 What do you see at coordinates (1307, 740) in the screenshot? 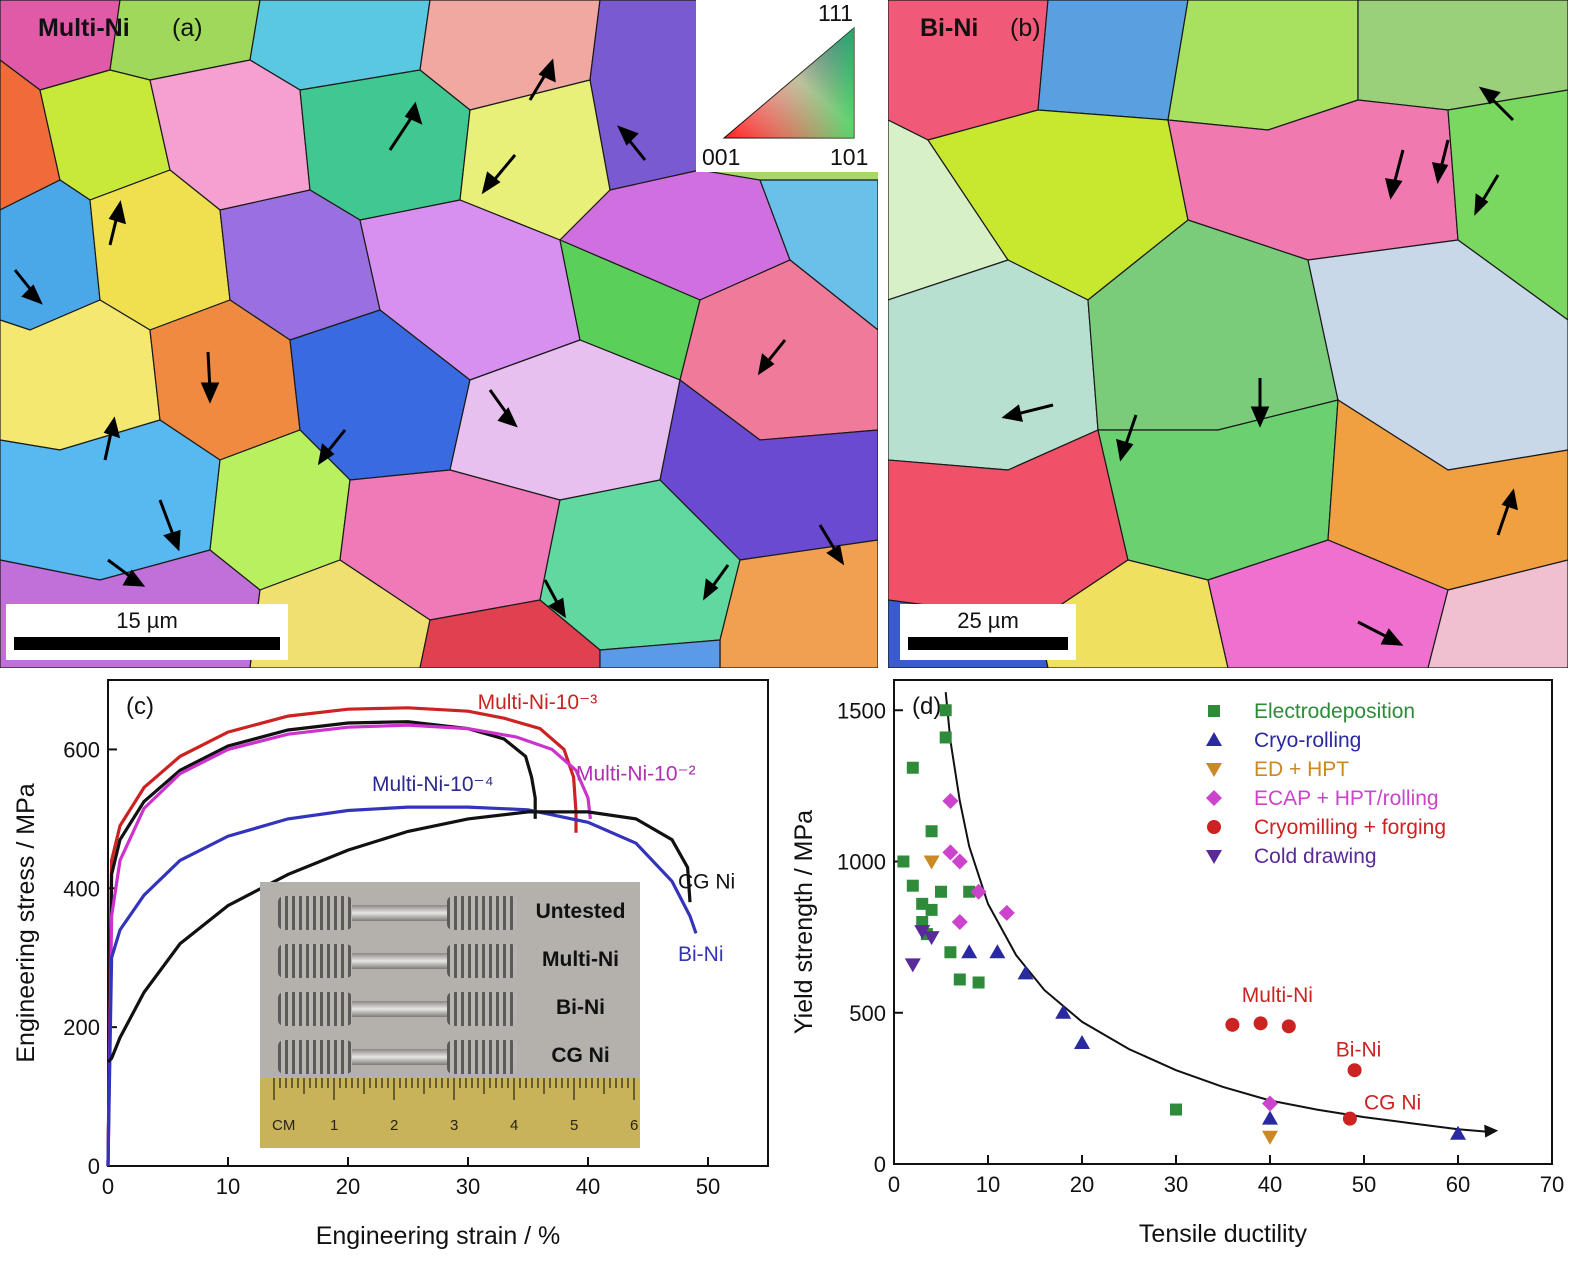
I see `legend-entry: Cryo-rolling` at bounding box center [1307, 740].